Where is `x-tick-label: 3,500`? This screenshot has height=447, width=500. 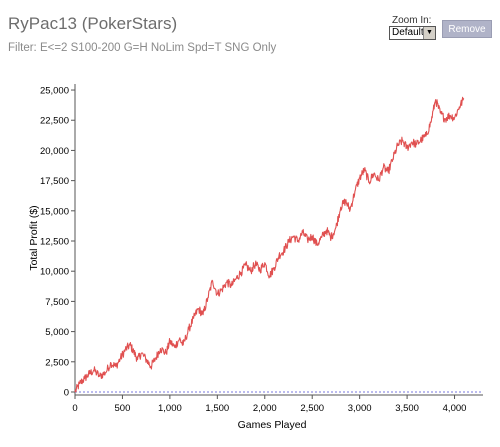
x-tick-label: 3,500 is located at coordinates (407, 408).